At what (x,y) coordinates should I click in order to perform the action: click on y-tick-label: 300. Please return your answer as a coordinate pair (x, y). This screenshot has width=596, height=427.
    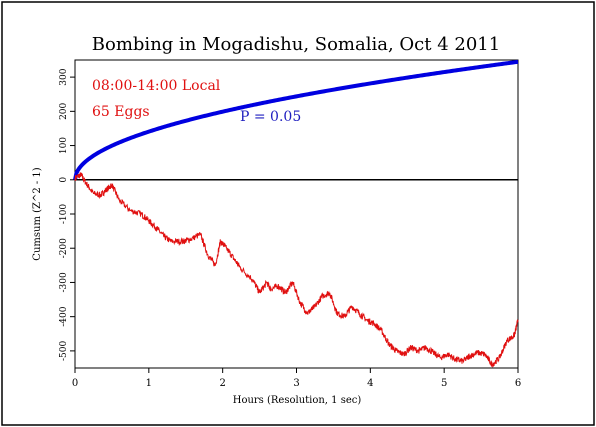
    Looking at the image, I should click on (64, 76).